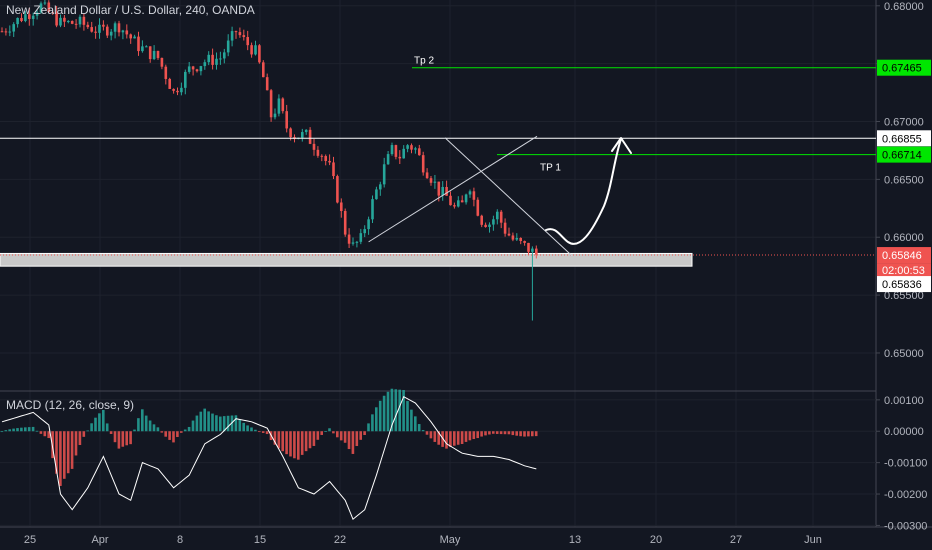  I want to click on support-zone, so click(346, 259).